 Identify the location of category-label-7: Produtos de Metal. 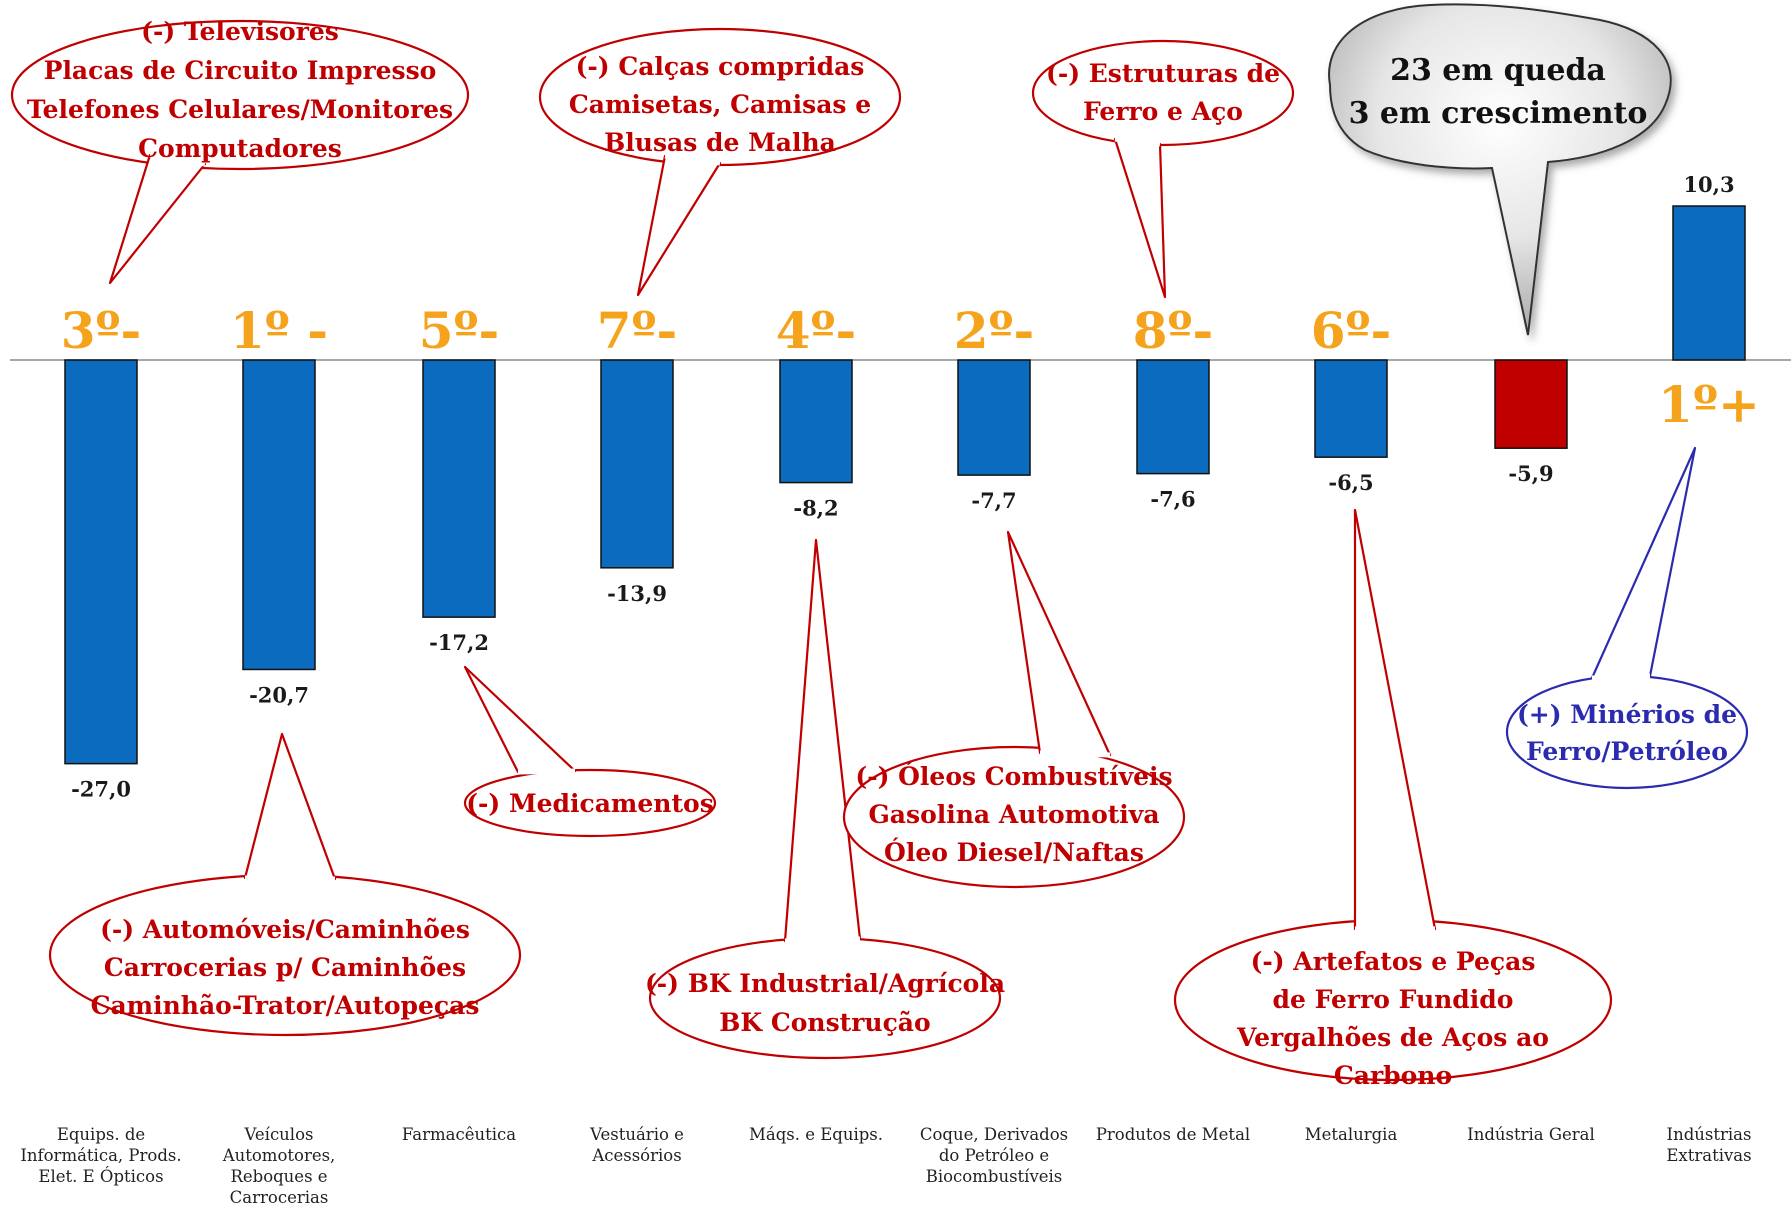
(1173, 1134).